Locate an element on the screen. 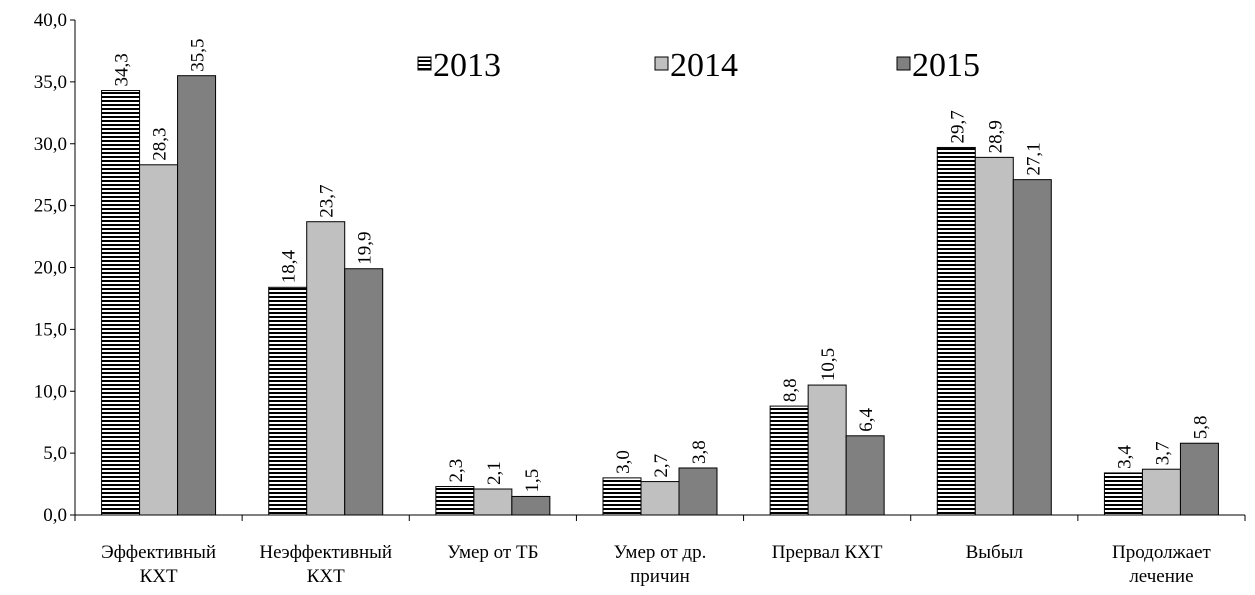  data-label: 3,4 is located at coordinates (1124, 457).